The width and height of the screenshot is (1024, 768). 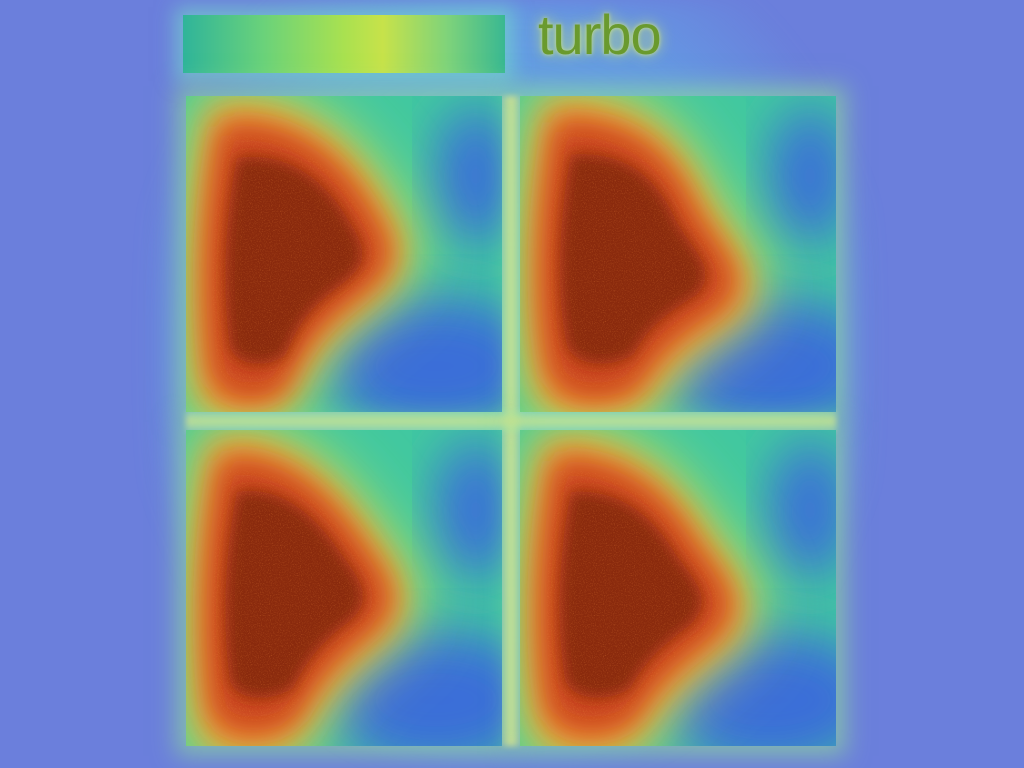 I want to click on horizontal-seam, so click(x=511, y=421).